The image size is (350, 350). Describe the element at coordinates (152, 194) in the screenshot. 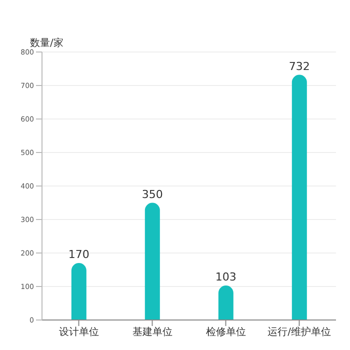

I see `data-label: 350` at that location.